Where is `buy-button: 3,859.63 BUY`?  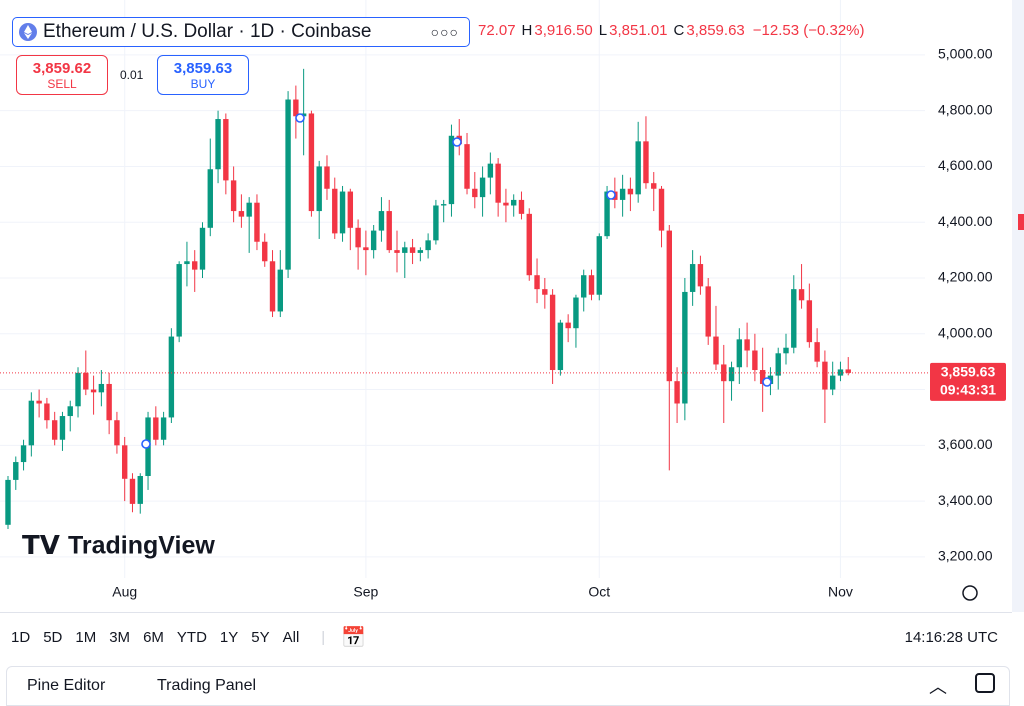
buy-button: 3,859.63 BUY is located at coordinates (203, 75).